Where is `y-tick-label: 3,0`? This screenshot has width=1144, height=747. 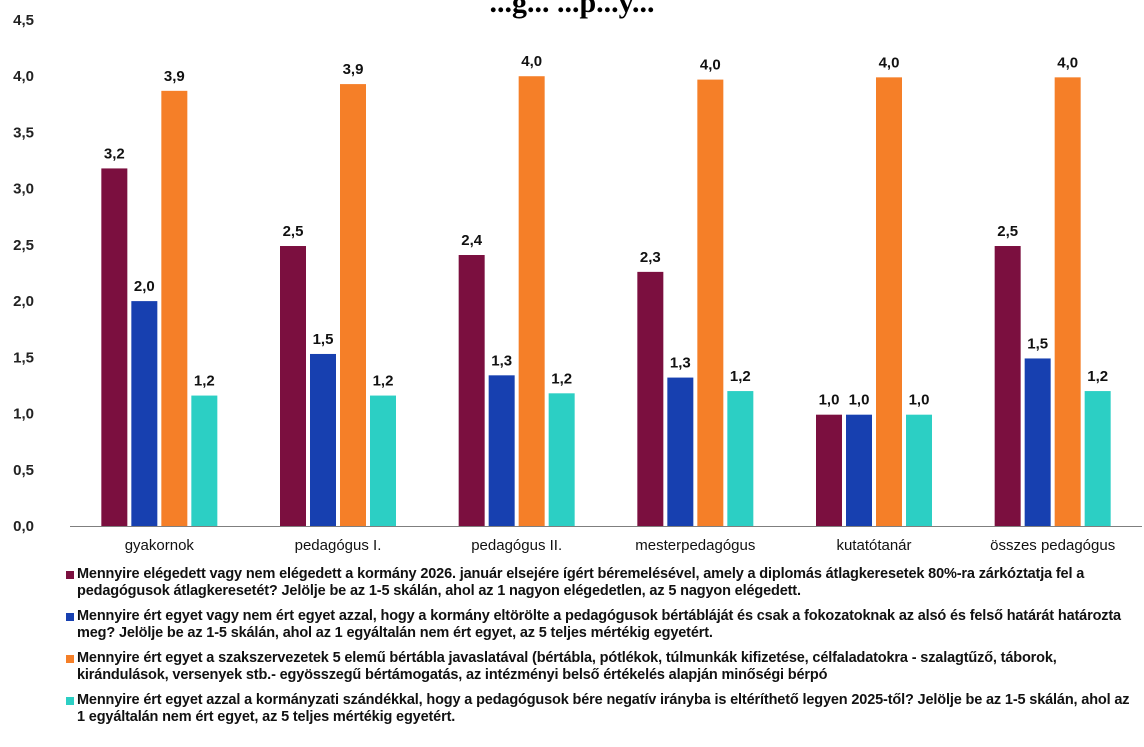 y-tick-label: 3,0 is located at coordinates (23, 189).